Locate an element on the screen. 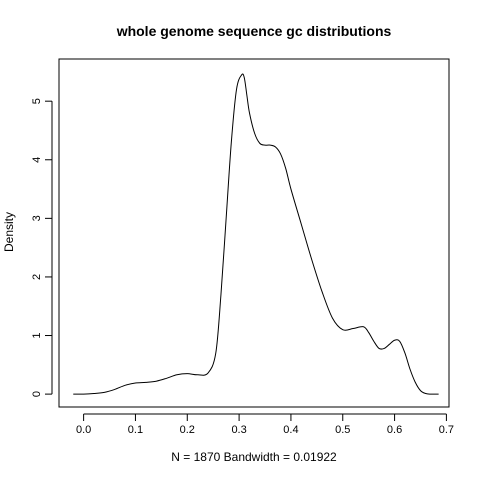 Image resolution: width=480 pixels, height=480 pixels. y-tick-label: 3 is located at coordinates (37, 218).